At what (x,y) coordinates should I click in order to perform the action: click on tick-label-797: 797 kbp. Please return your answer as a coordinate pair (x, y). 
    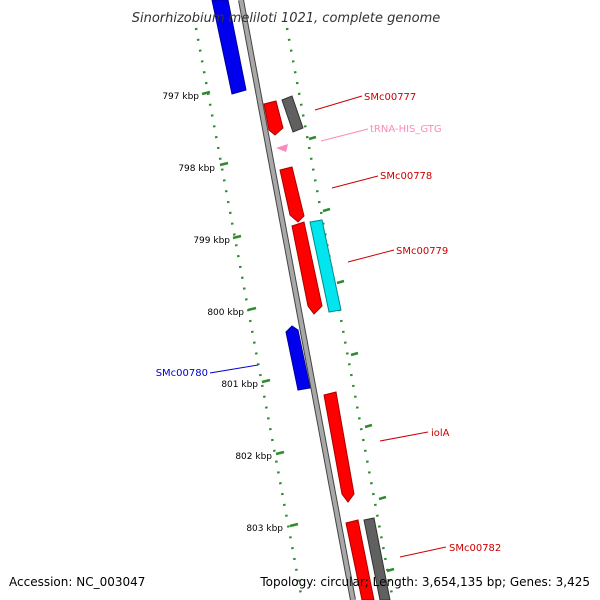
    Looking at the image, I should click on (180, 97).